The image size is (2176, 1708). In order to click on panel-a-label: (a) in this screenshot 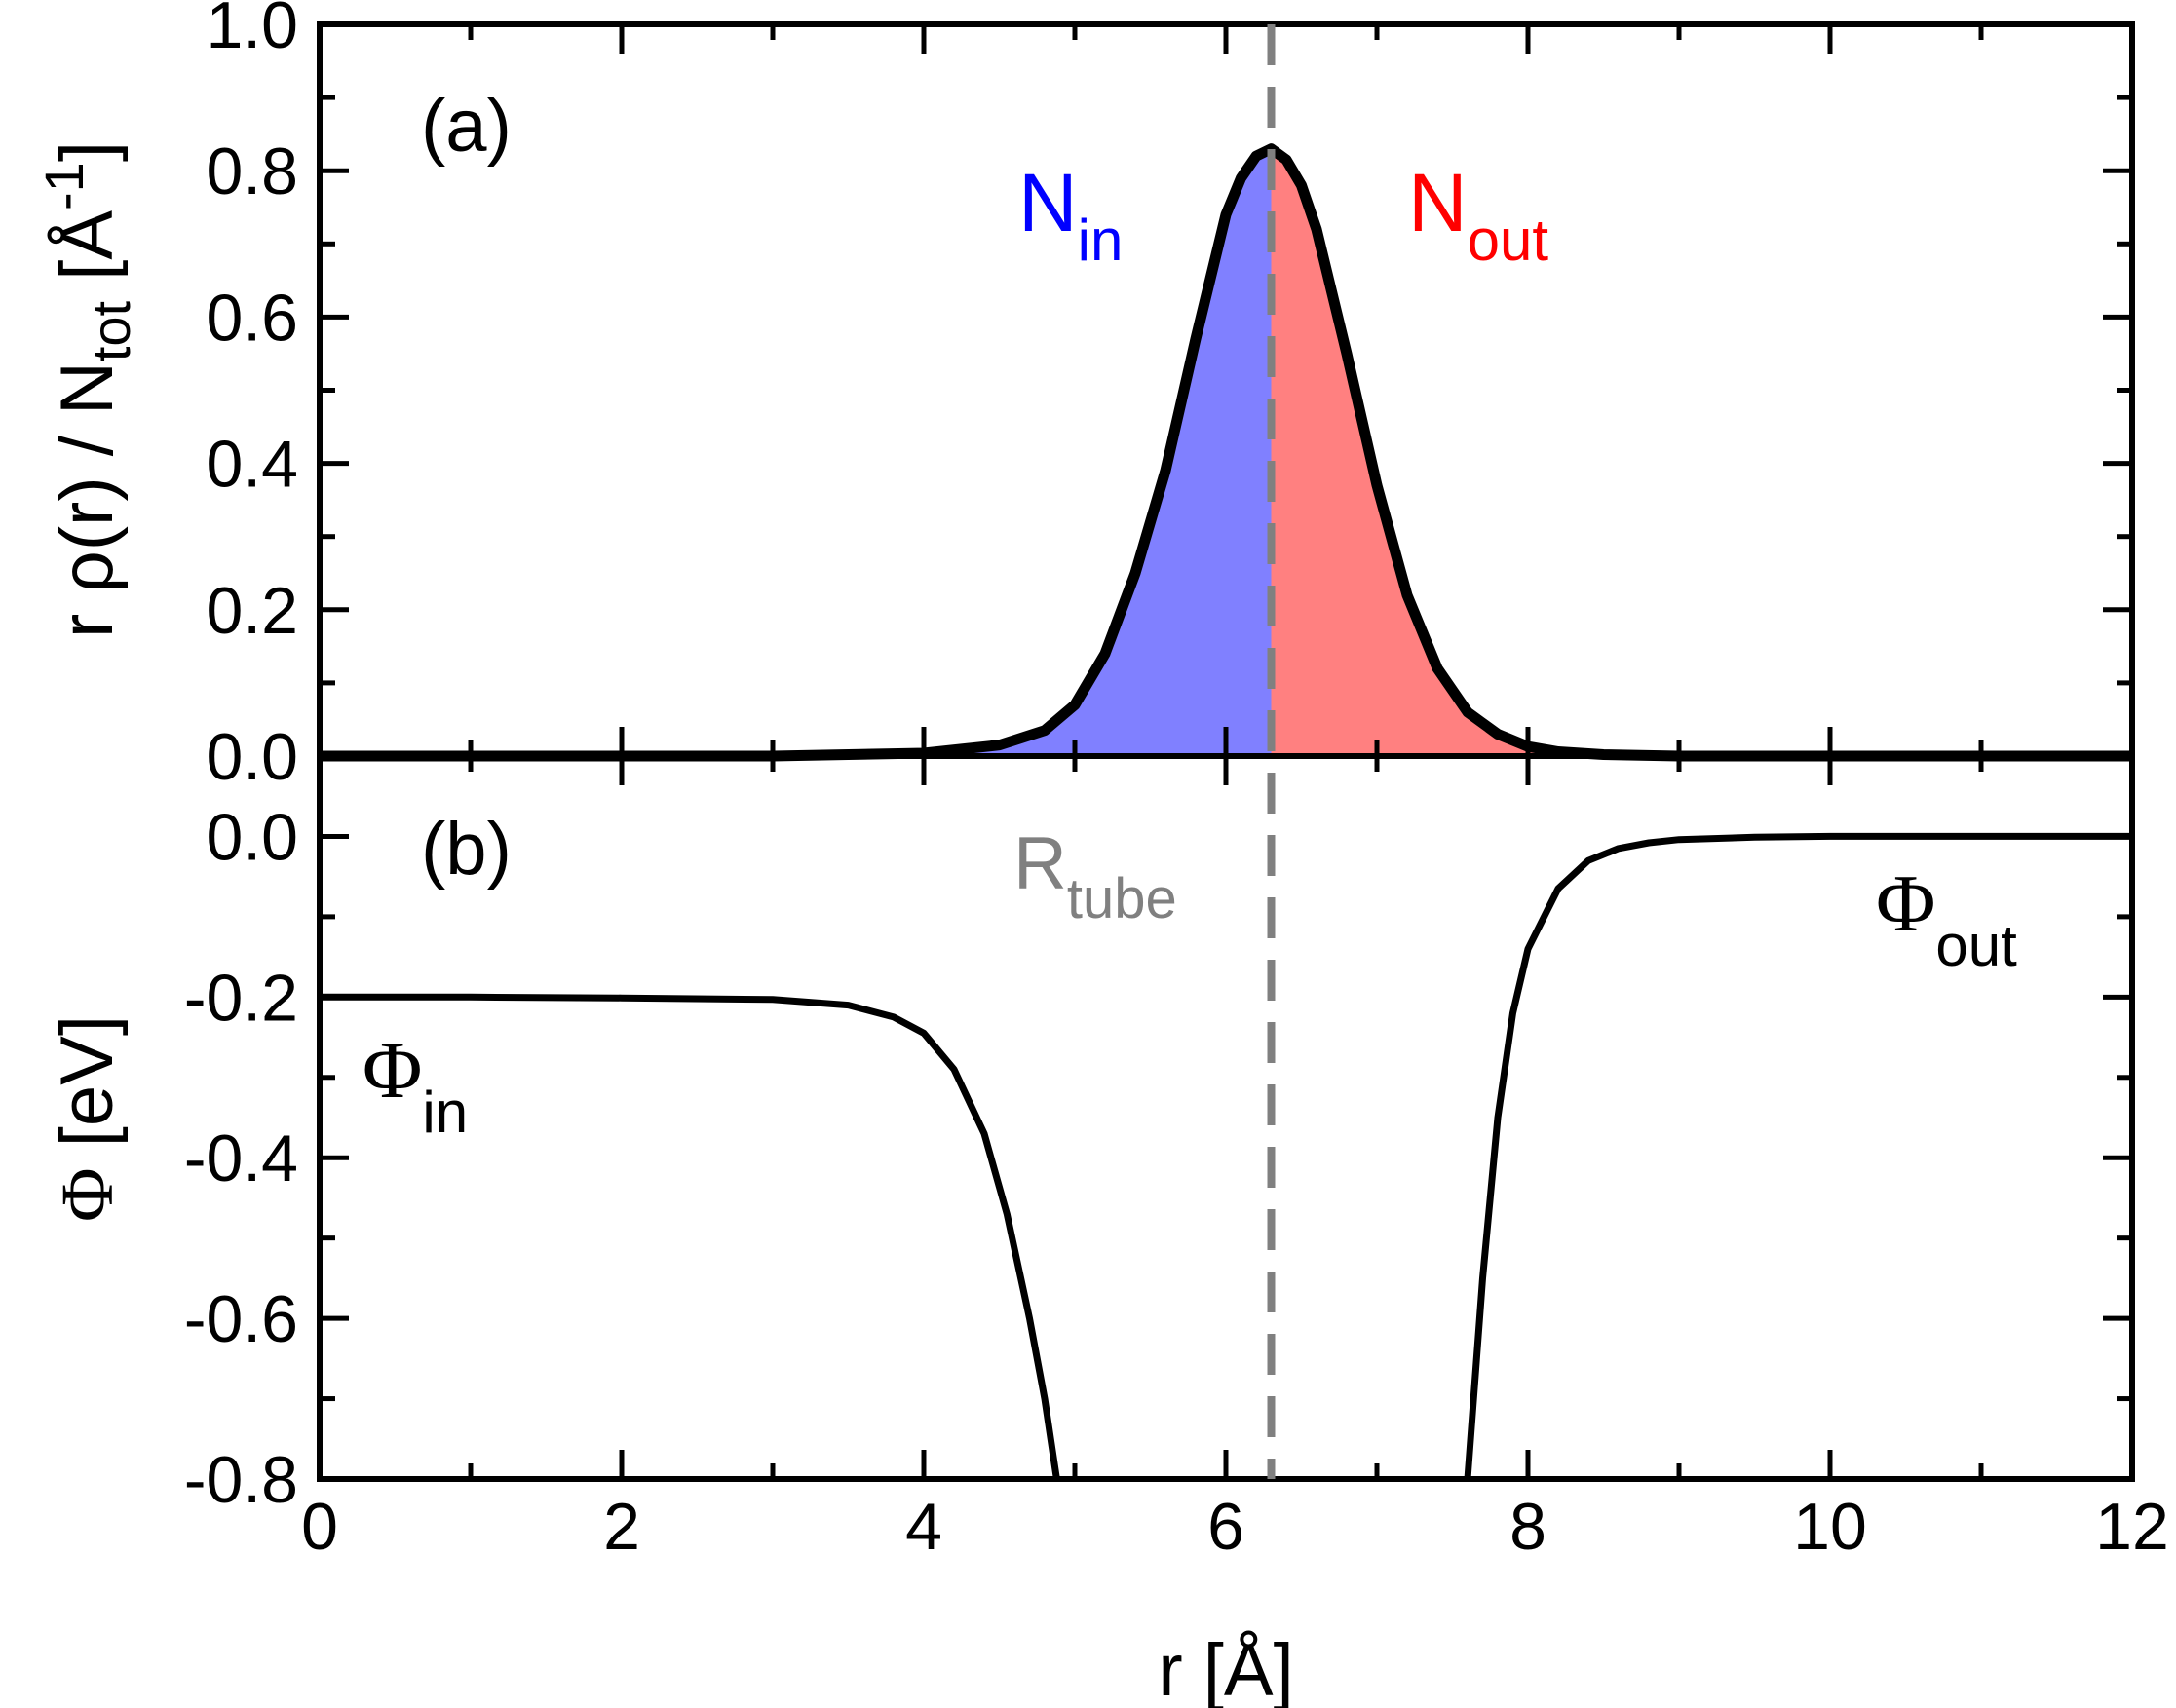, I will do `click(466, 126)`.